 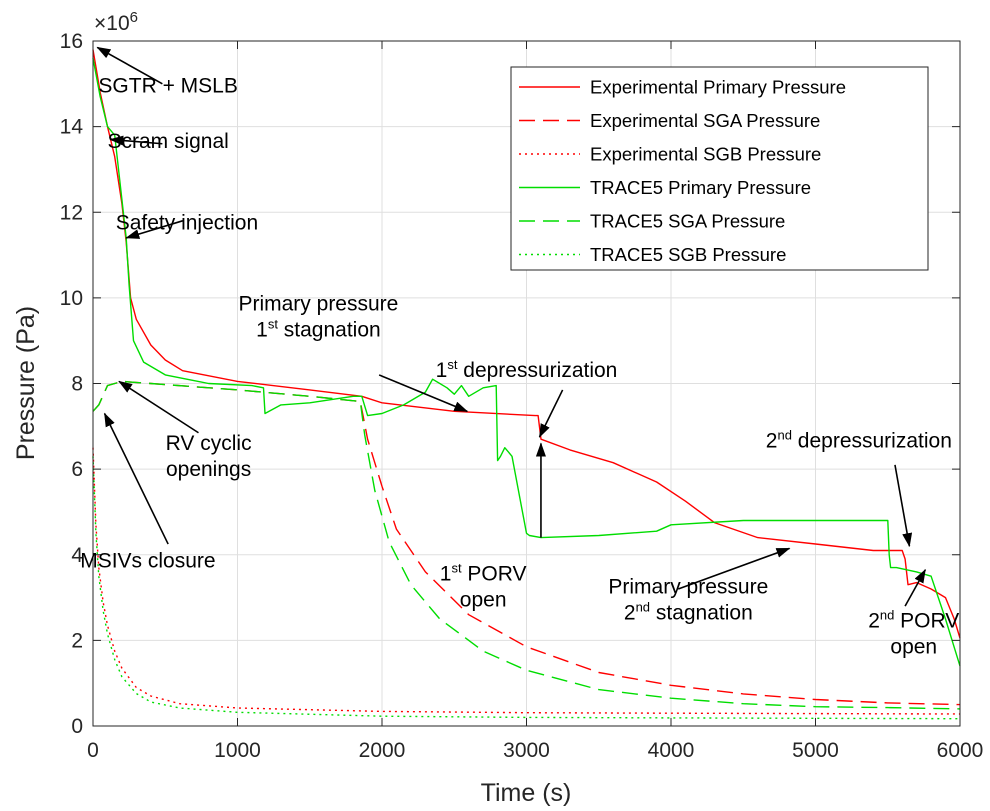 What do you see at coordinates (77, 555) in the screenshot?
I see `y-tick-label: 4` at bounding box center [77, 555].